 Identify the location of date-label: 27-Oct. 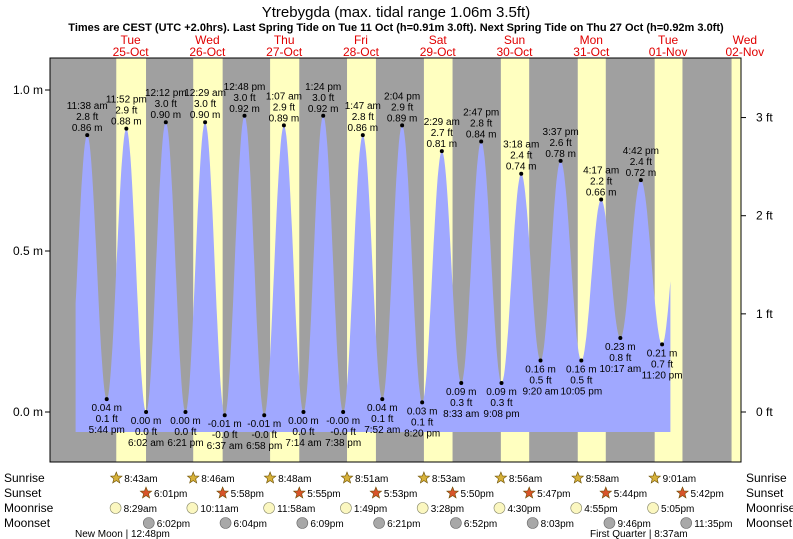
(284, 52).